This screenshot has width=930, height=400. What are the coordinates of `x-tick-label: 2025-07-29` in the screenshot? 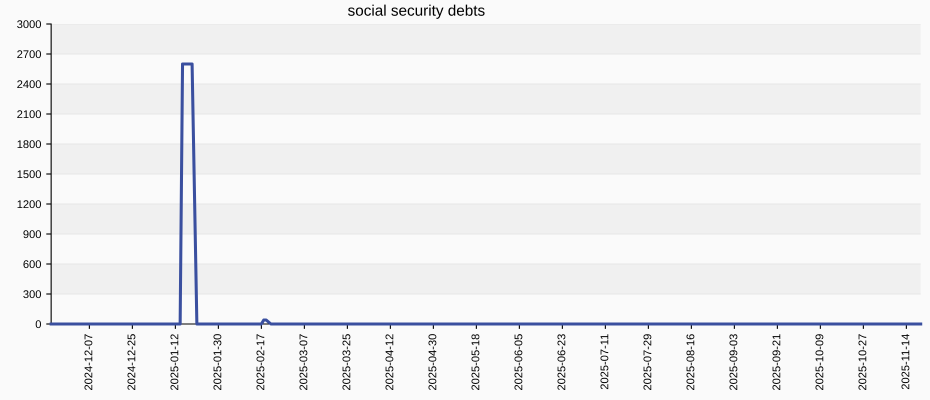 It's located at (647, 362).